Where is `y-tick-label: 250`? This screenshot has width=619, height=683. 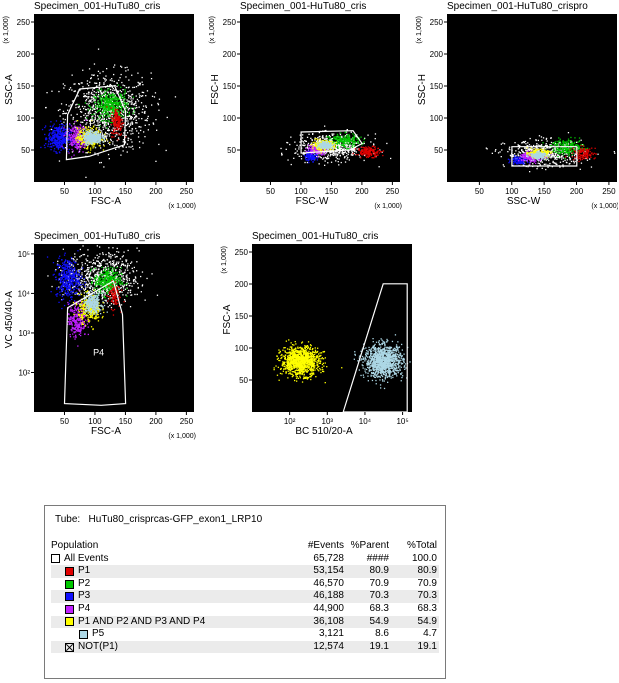
y-tick-label: 250 is located at coordinates (24, 22).